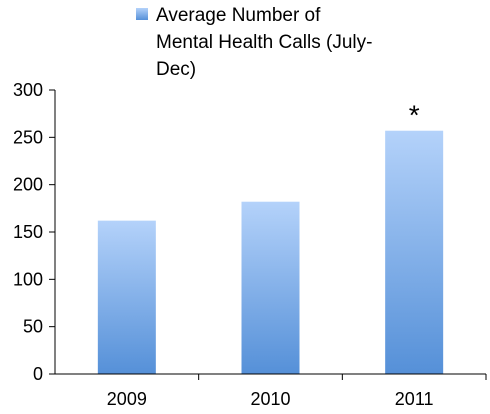 This screenshot has width=490, height=414. What do you see at coordinates (126, 297) in the screenshot?
I see `bar-2009` at bounding box center [126, 297].